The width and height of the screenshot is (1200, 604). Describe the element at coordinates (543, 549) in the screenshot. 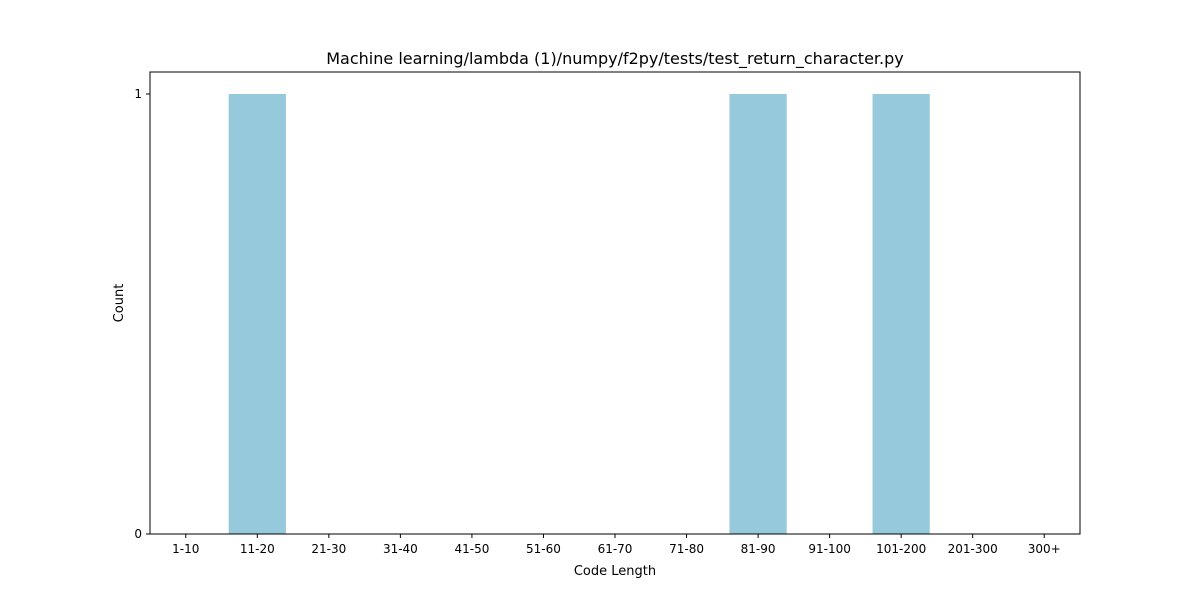

I see `x-tick-label: 51-60` at that location.